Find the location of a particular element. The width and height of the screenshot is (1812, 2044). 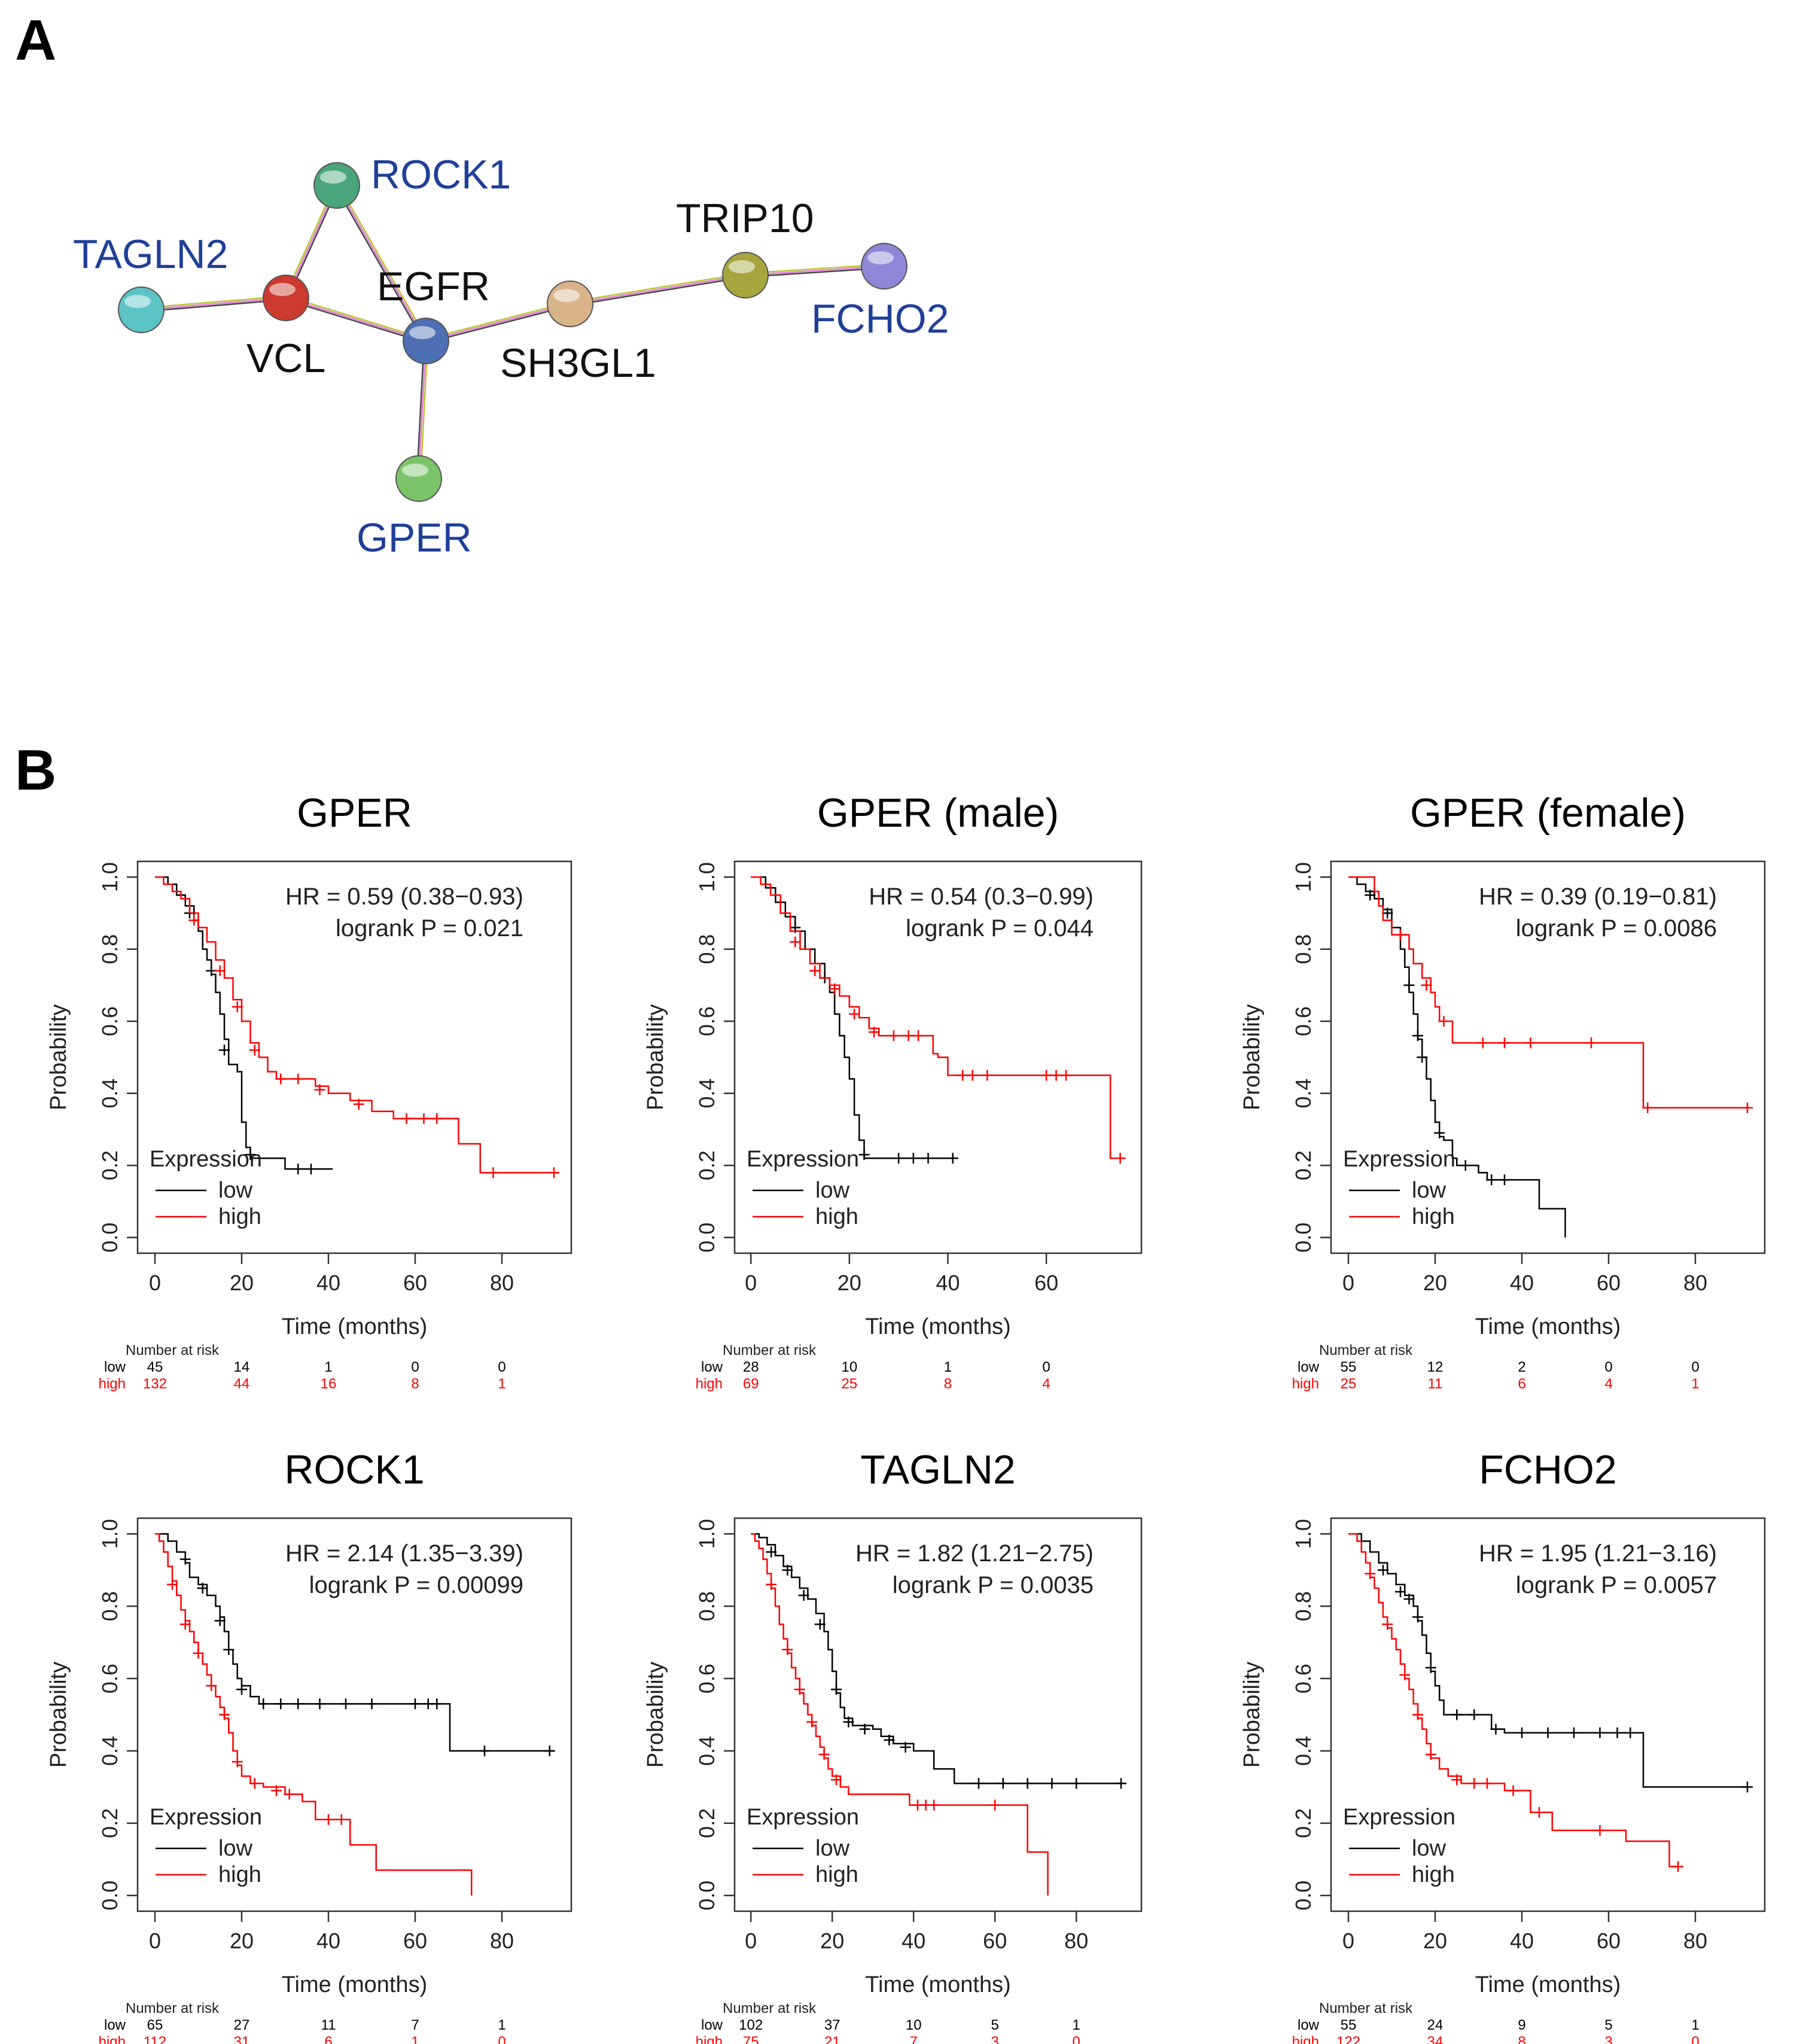

y-tick-label: 0.0 is located at coordinates (707, 1896).